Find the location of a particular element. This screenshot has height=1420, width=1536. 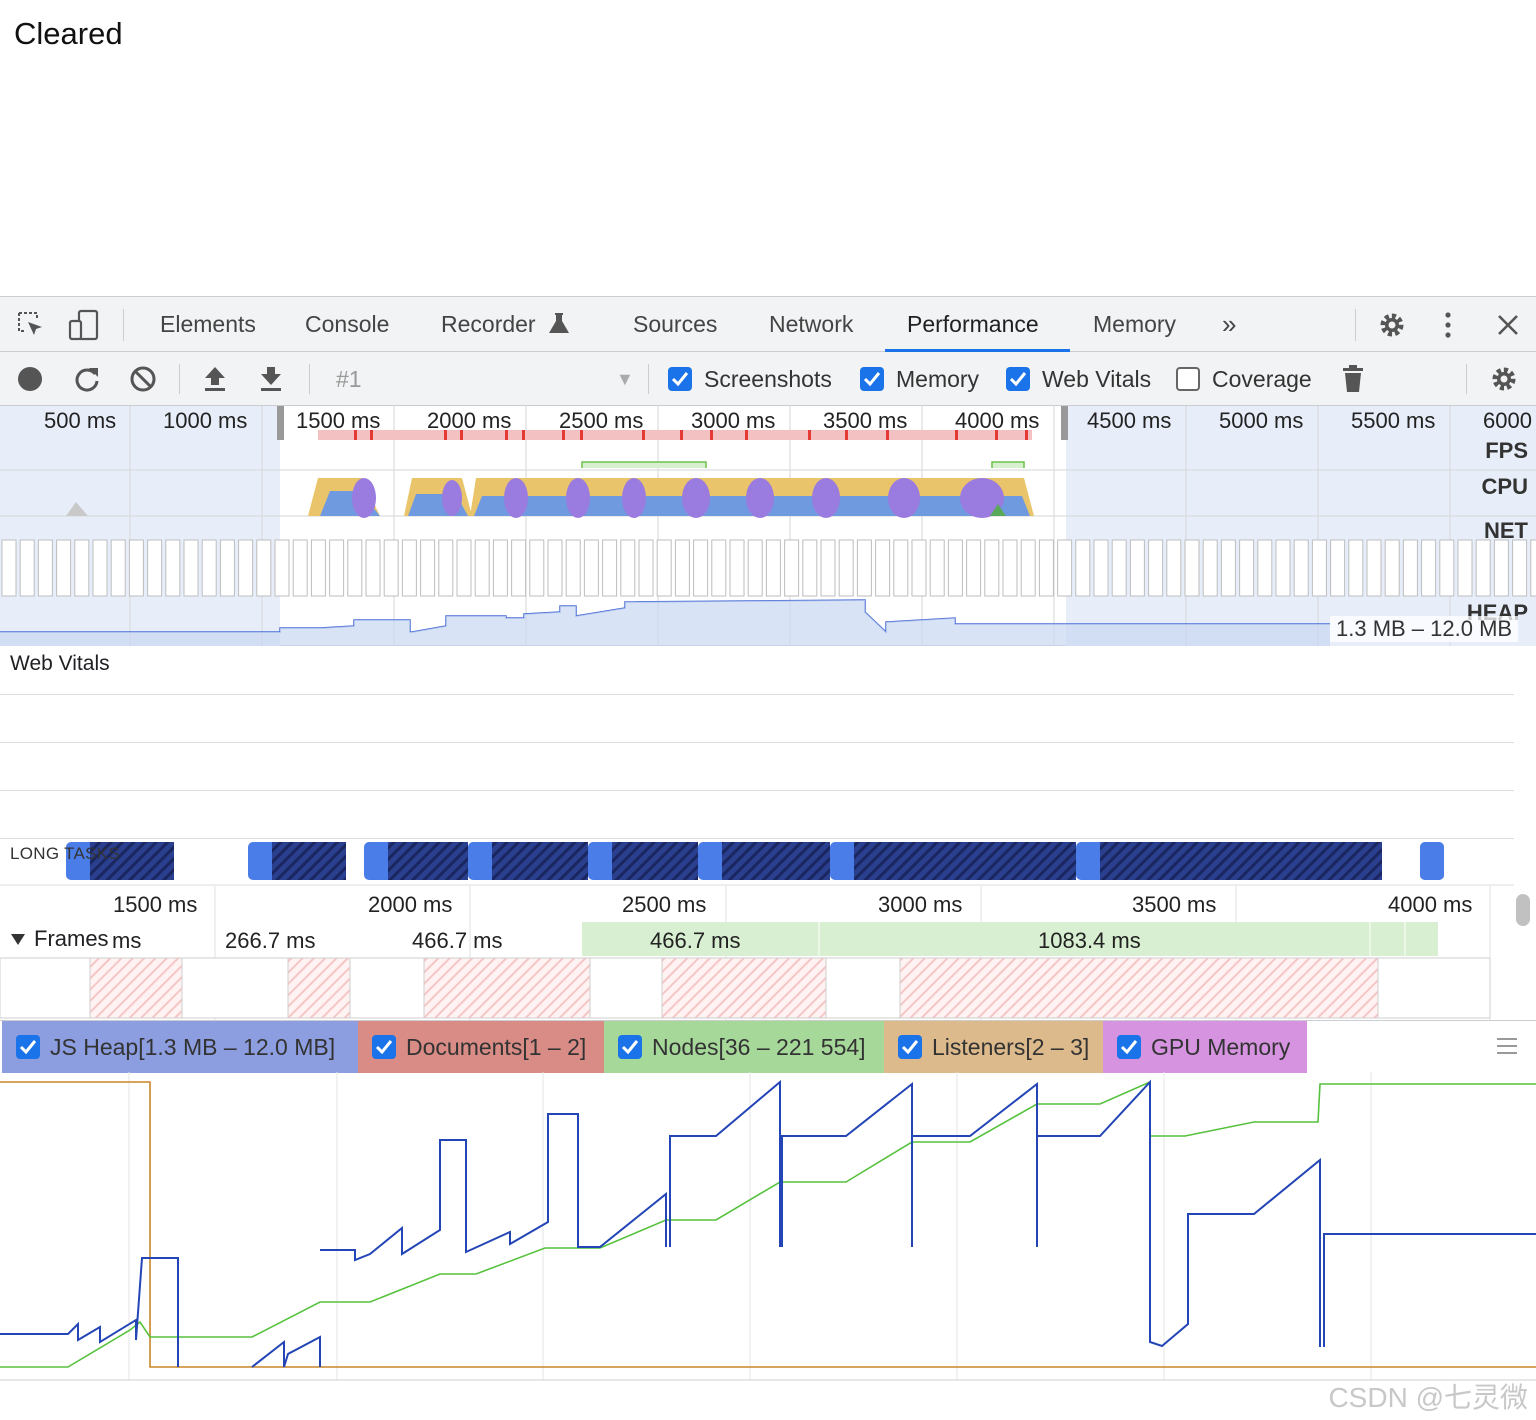

overview-tick: 500 ms is located at coordinates (80, 420).